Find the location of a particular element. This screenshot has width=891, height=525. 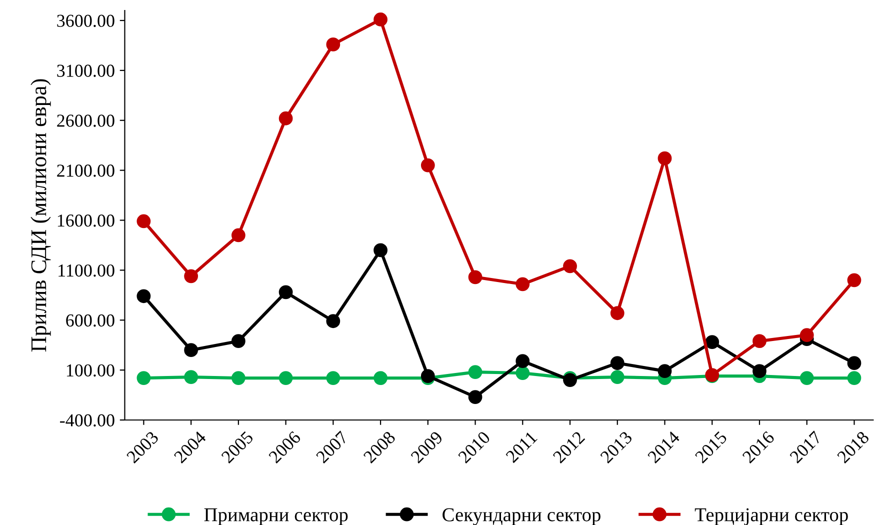

y-tick-label: 1600.00 is located at coordinates (86, 220).